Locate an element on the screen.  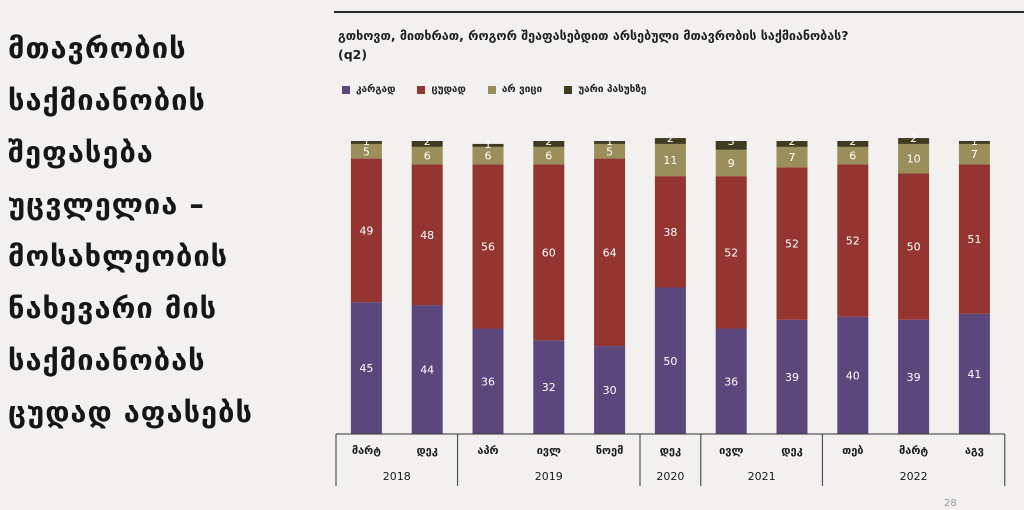
data-label: 64 is located at coordinates (610, 252).